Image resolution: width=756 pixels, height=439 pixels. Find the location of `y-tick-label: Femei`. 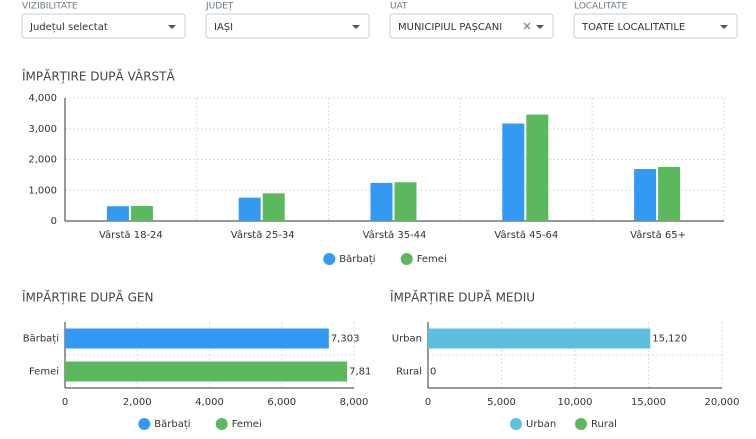

y-tick-label: Femei is located at coordinates (44, 372).